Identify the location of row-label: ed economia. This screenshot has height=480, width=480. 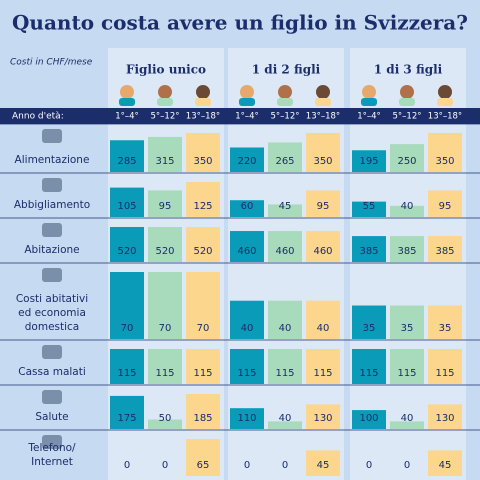
(52, 313).